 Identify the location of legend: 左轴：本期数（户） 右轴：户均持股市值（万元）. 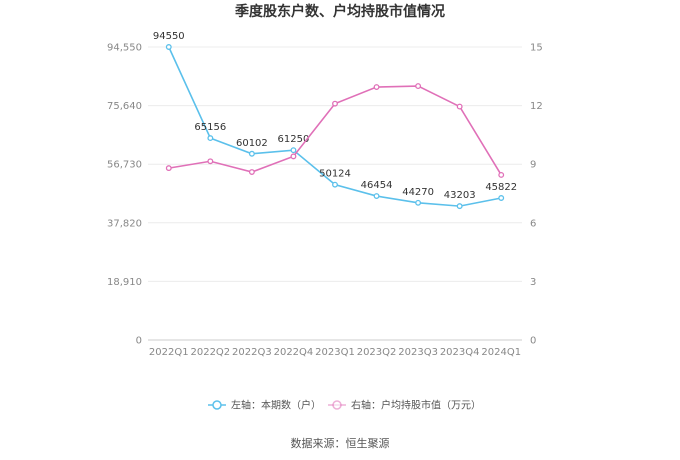
(344, 405).